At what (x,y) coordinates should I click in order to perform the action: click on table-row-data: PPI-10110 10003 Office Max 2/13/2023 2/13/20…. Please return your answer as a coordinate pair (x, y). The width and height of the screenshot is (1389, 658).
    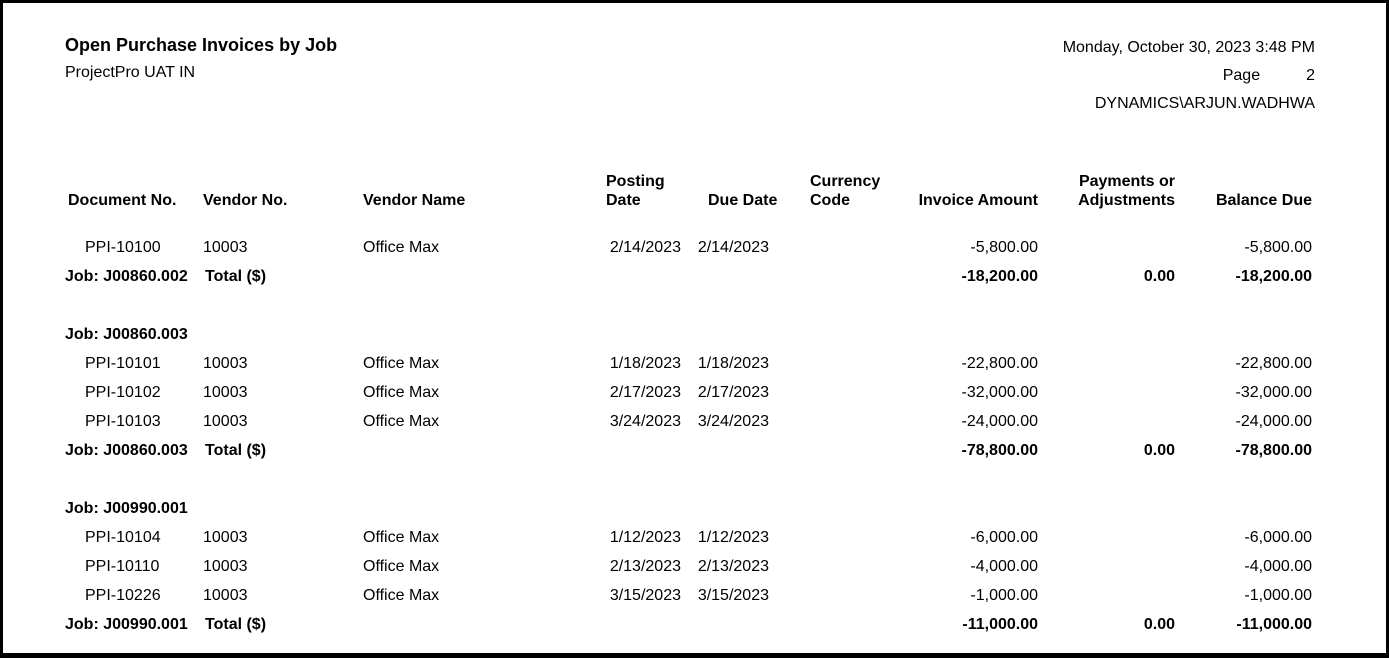
    Looking at the image, I should click on (694, 566).